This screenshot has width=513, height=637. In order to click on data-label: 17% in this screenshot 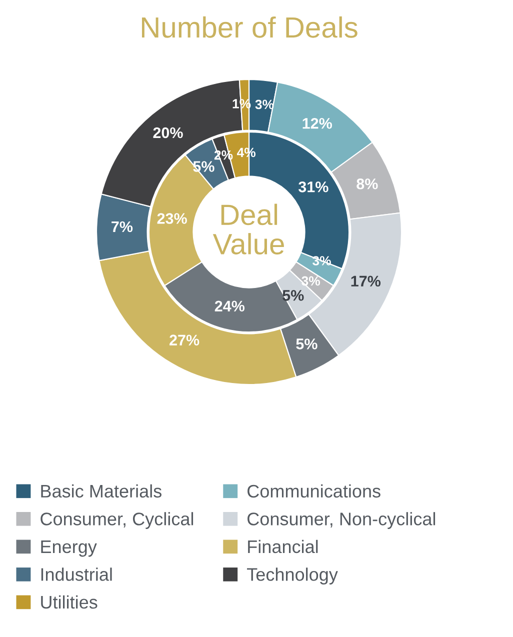, I will do `click(366, 281)`.